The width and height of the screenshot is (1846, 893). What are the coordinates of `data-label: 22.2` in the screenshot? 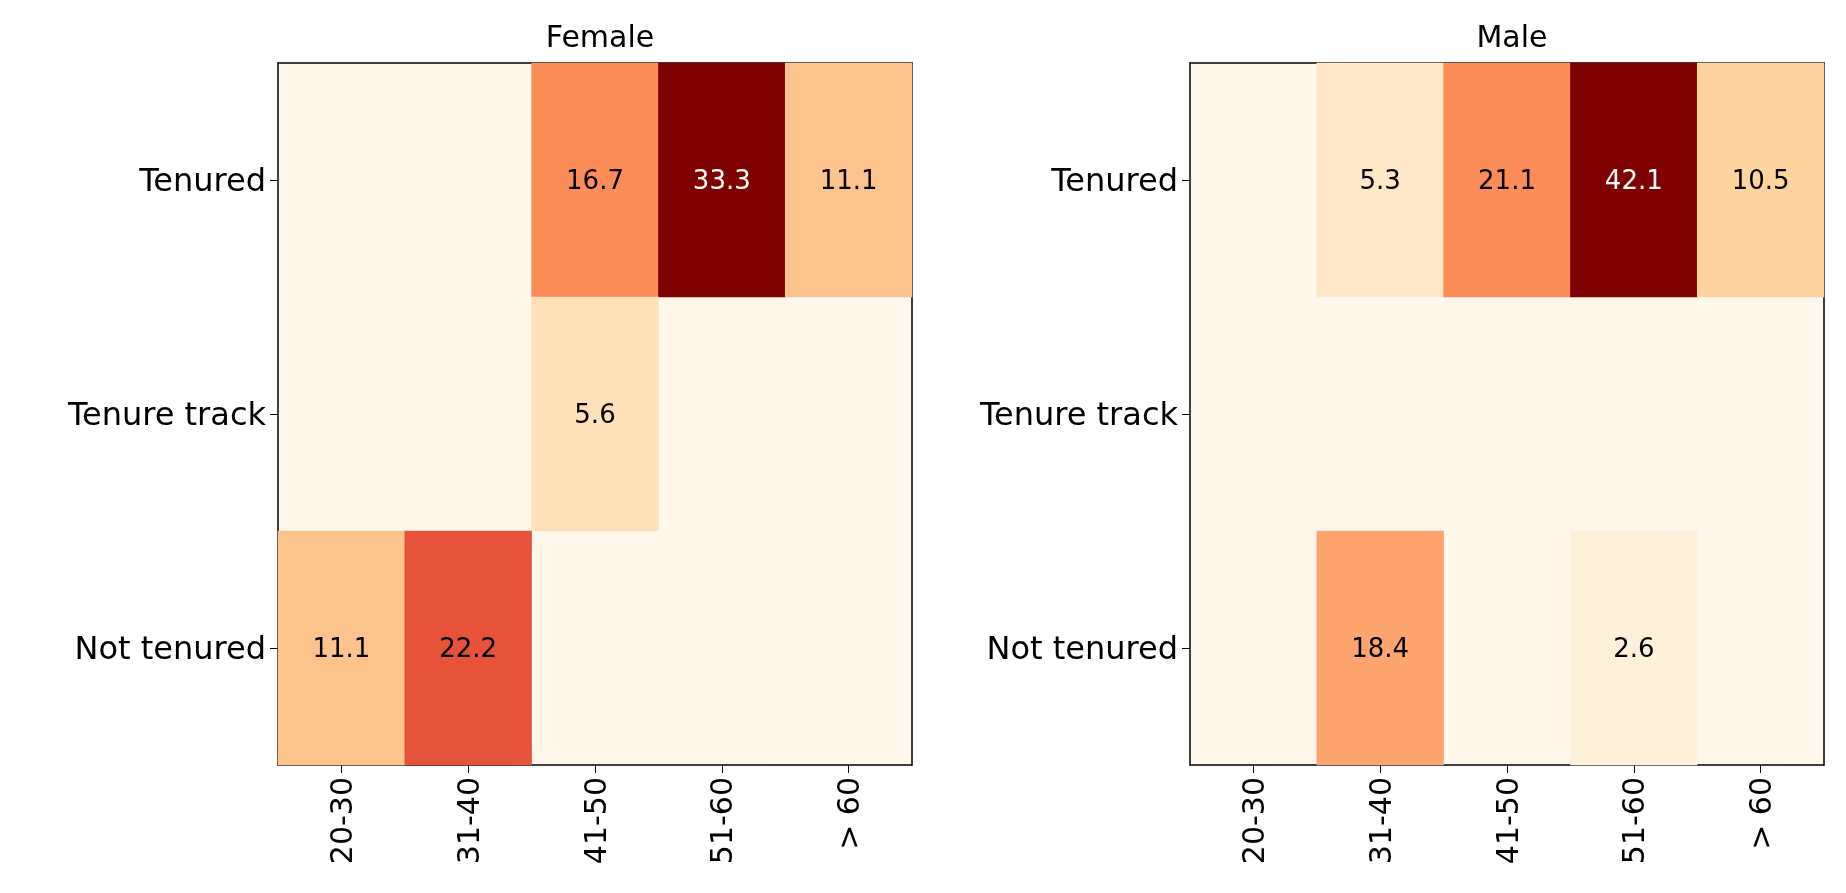 It's located at (468, 648).